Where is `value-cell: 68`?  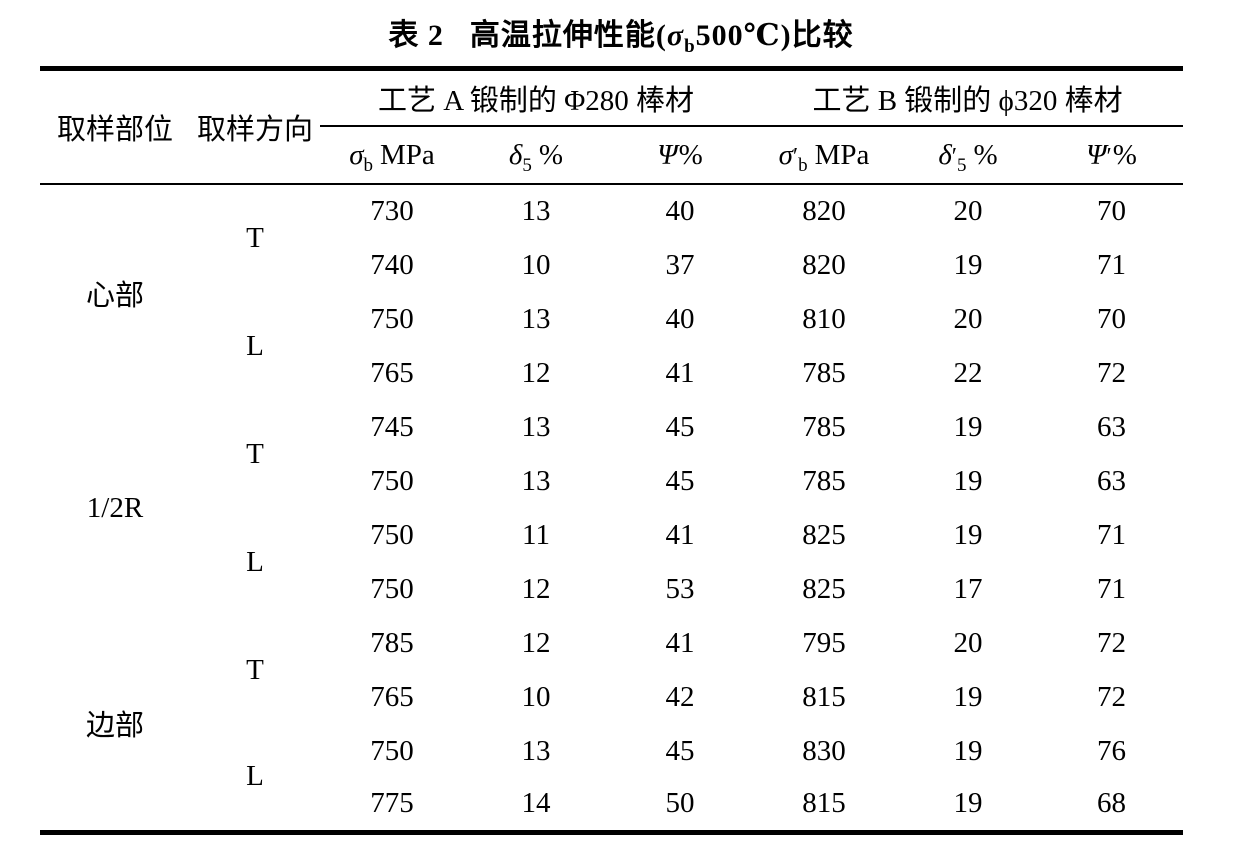
value-cell: 68 is located at coordinates (1112, 803).